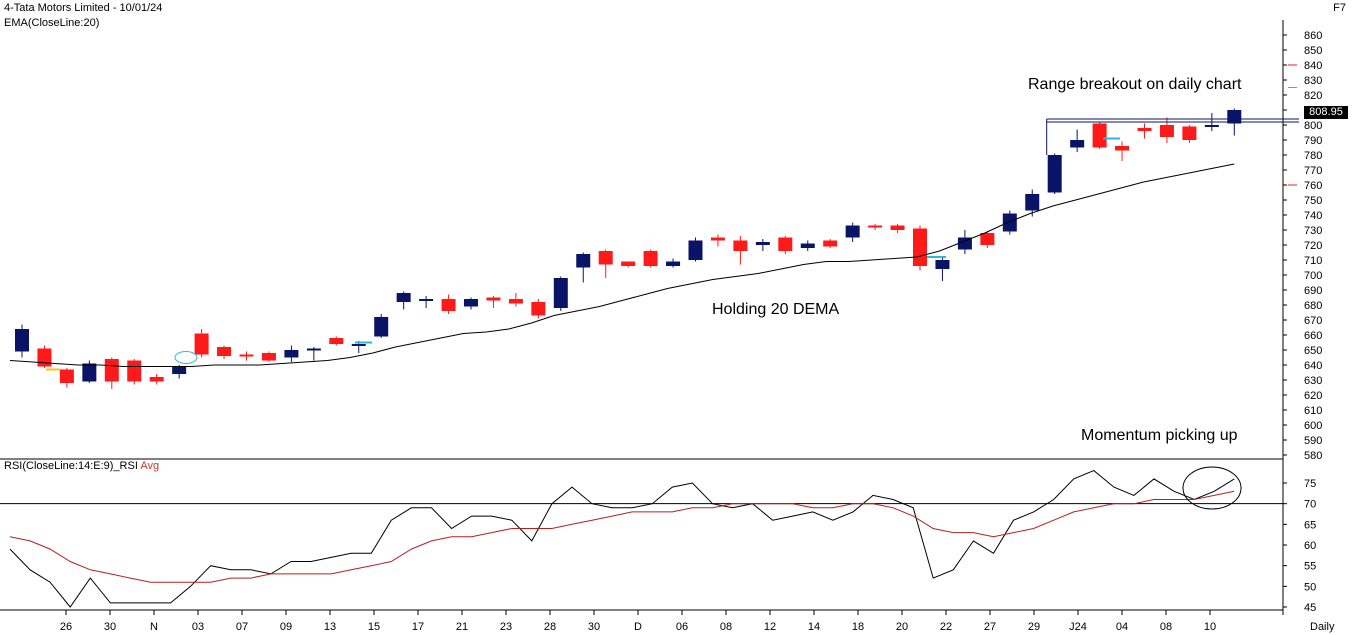  What do you see at coordinates (154, 627) in the screenshot?
I see `x-tick-label: N` at bounding box center [154, 627].